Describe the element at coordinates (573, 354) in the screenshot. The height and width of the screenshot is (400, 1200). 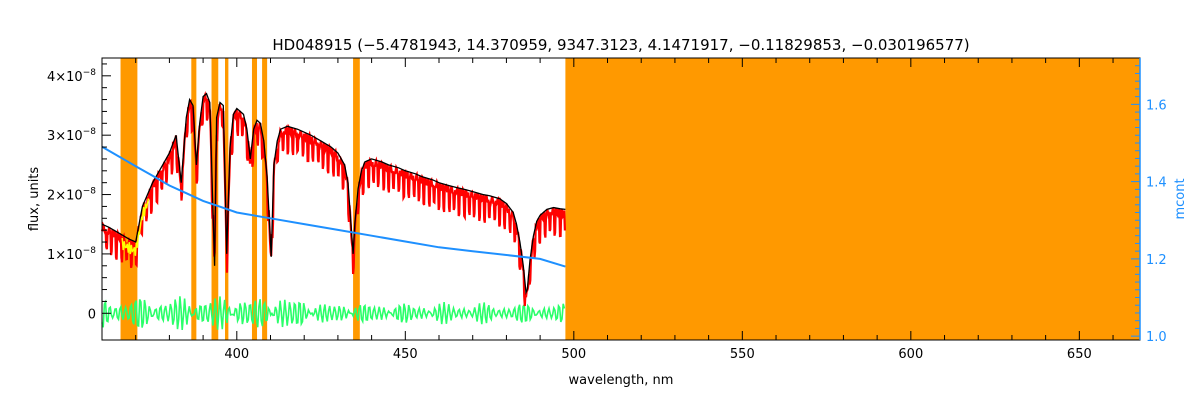
I see `x-tick-label: 500` at that location.